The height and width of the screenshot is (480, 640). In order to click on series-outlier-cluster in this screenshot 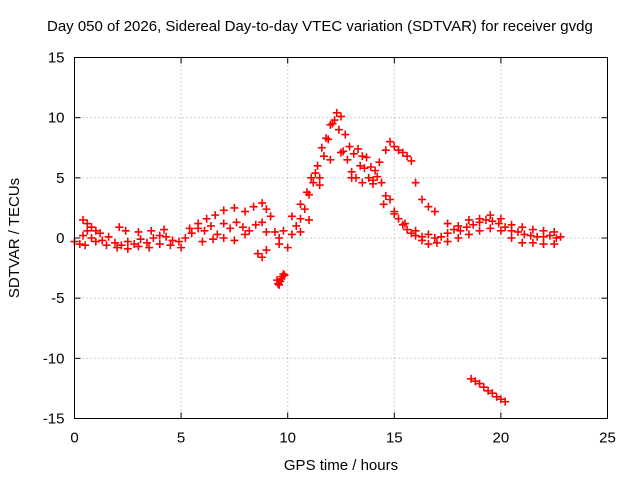, I will do `click(281, 279)`.